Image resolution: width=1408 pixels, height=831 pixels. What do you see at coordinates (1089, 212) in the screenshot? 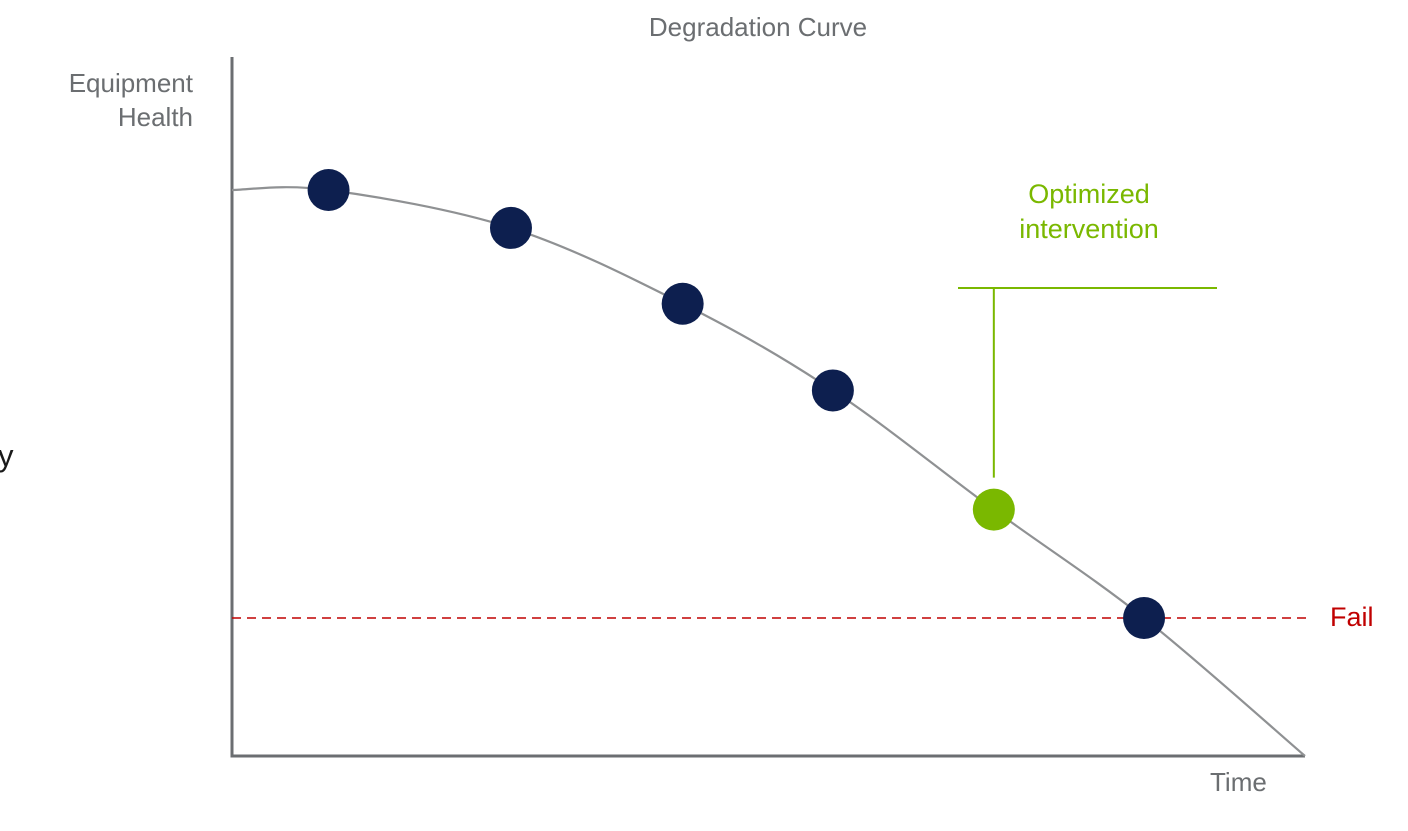
I see `intervention-annotation-label: Optimized intervention` at bounding box center [1089, 212].